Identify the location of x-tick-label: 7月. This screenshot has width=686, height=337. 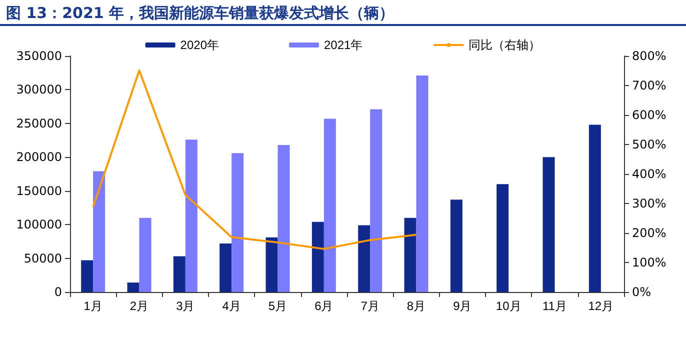
(370, 306).